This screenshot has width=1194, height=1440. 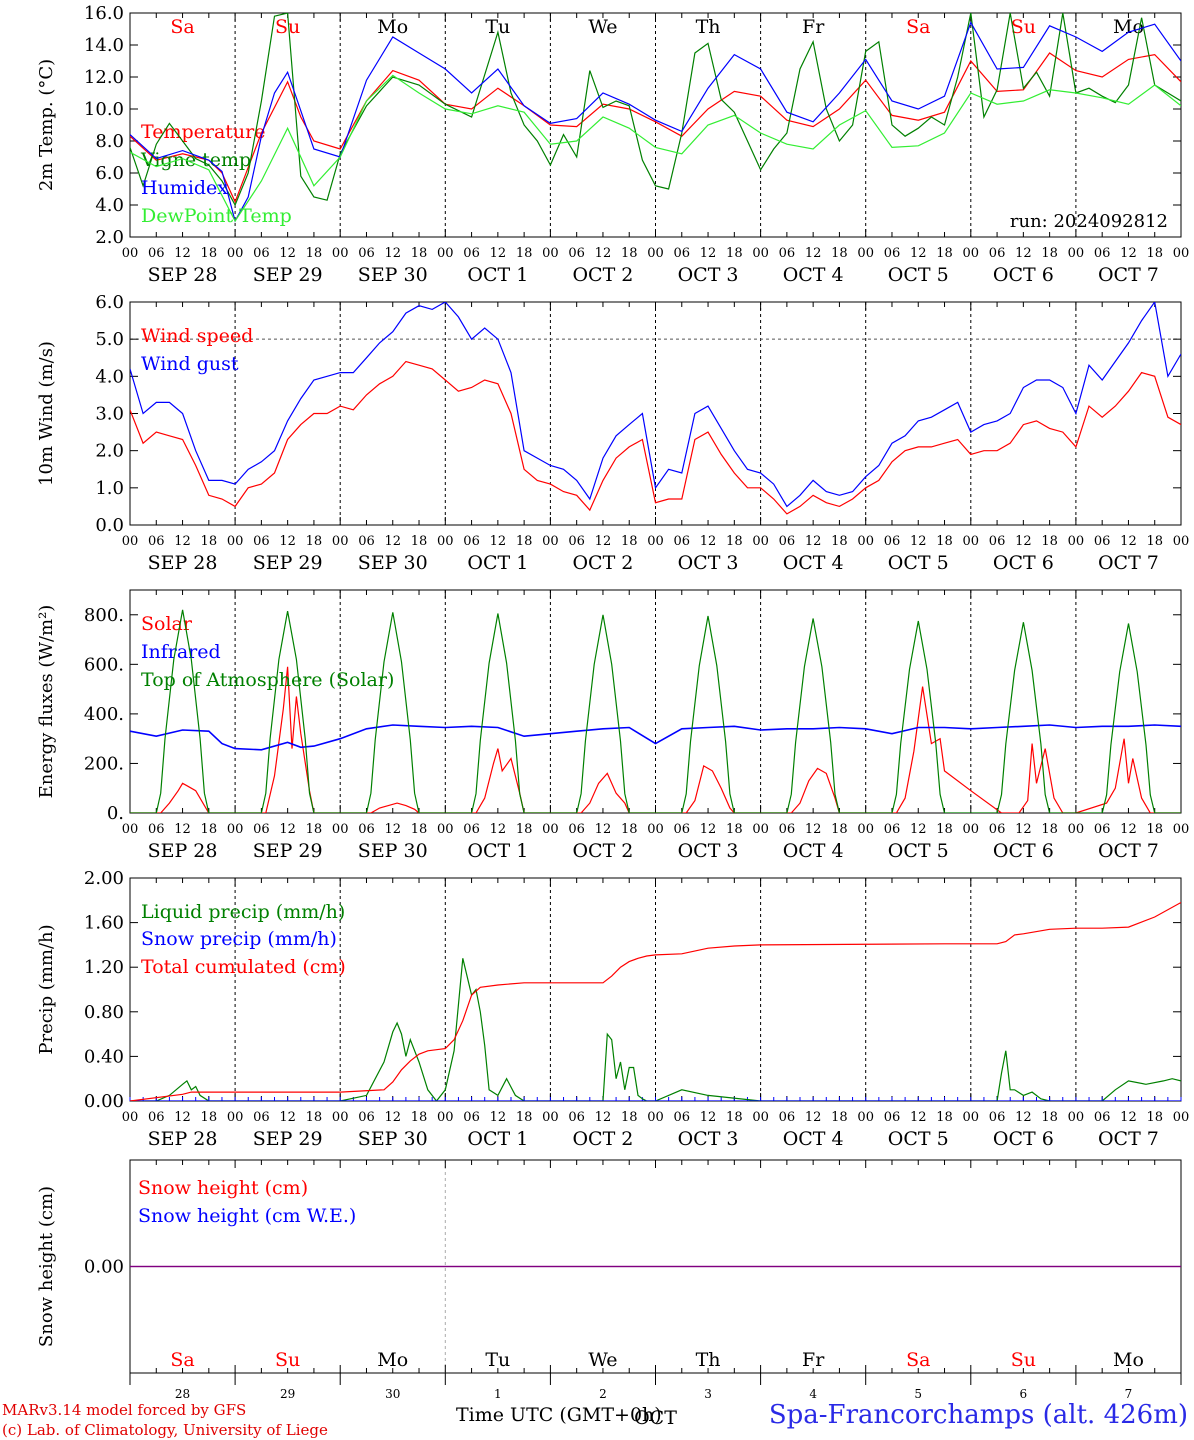 I want to click on model-credit: MARv3.14 model forced by GFS, so click(x=124, y=1410).